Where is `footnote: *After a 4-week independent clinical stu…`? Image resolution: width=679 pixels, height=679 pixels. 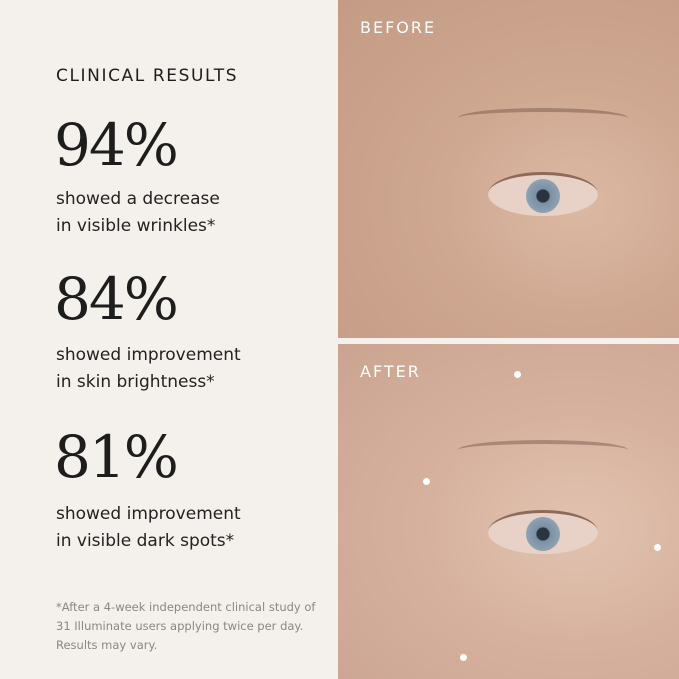 footnote: *After a 4-week independent clinical stu… is located at coordinates (186, 626).